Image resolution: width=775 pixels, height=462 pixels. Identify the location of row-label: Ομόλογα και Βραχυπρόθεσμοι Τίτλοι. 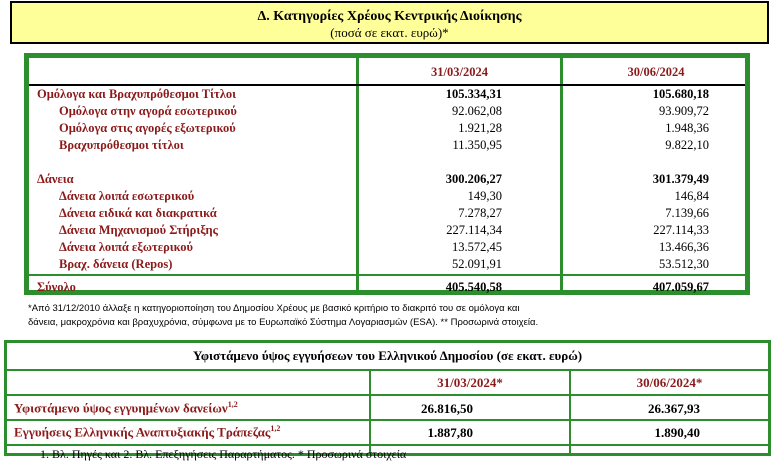
(137, 94).